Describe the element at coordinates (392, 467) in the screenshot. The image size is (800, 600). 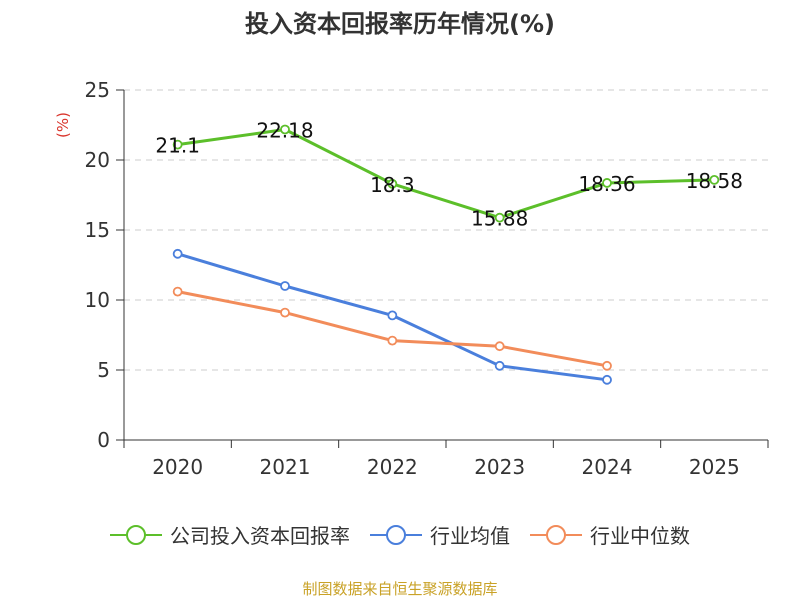
I see `x-tick-label: 2022` at that location.